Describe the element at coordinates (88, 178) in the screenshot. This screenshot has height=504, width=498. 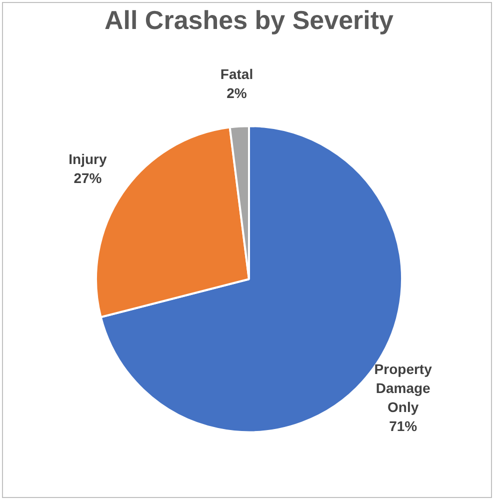
I see `data-label: 27%` at that location.